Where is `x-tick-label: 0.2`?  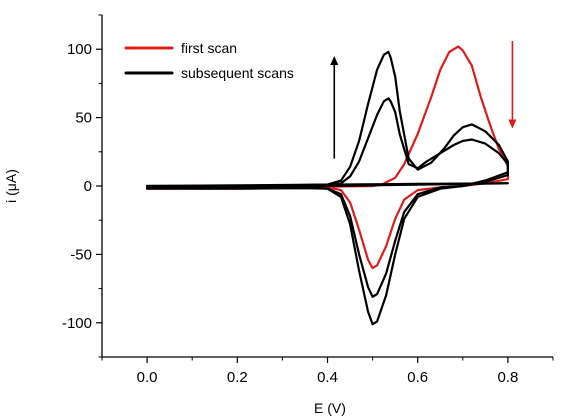
x-tick-label: 0.2 is located at coordinates (237, 377).